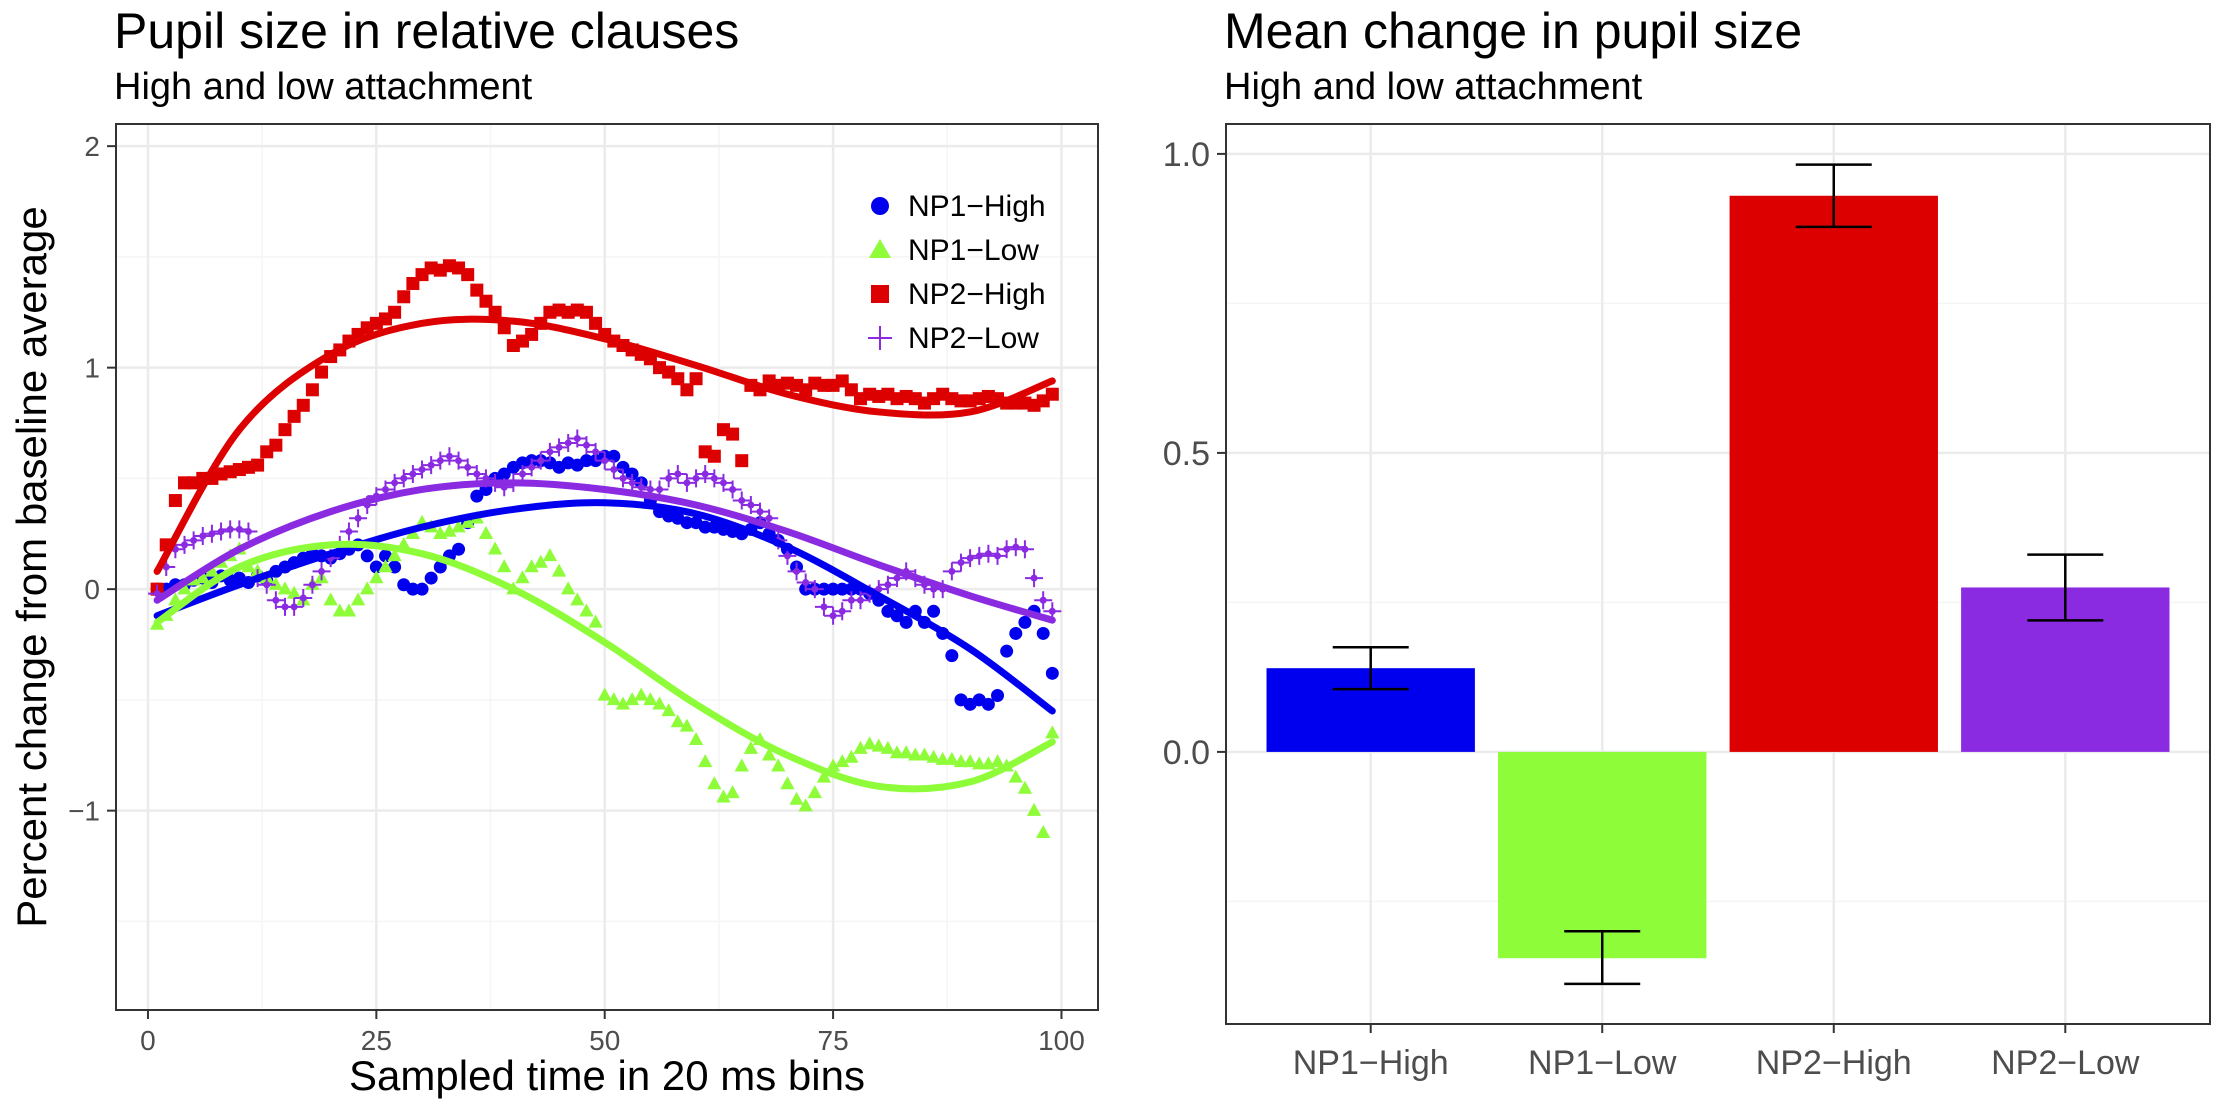 The image size is (2224, 1112). Describe the element at coordinates (1602, 1063) in the screenshot. I see `x-tick-label: NP1−Low` at that location.